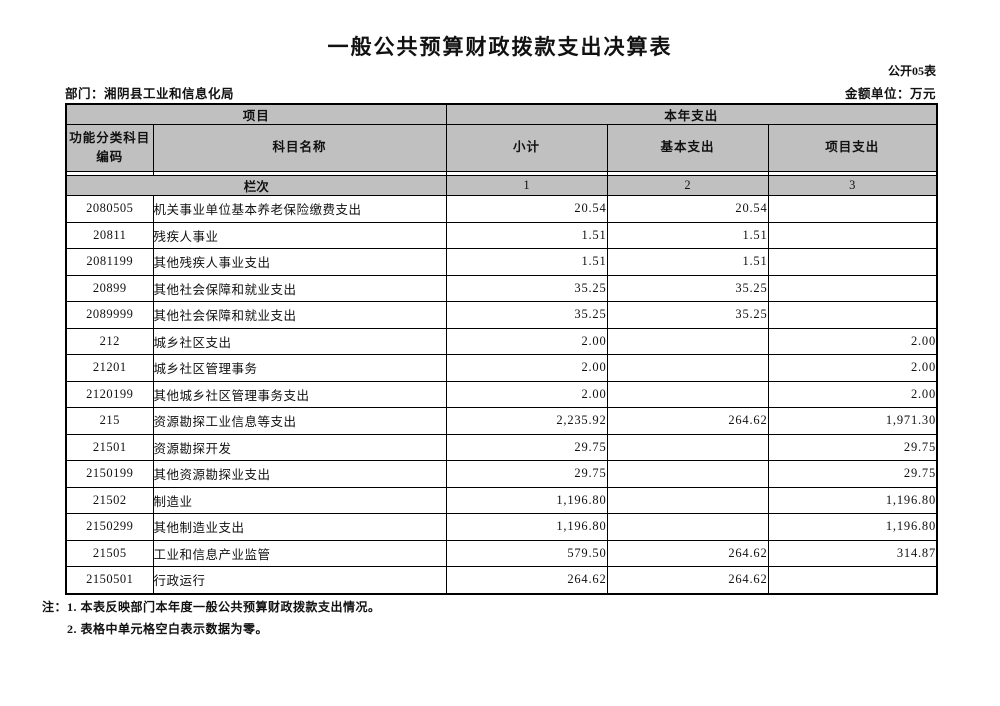 The width and height of the screenshot is (1000, 706). Describe the element at coordinates (526, 580) in the screenshot. I see `row-subtotal: 264.62` at that location.